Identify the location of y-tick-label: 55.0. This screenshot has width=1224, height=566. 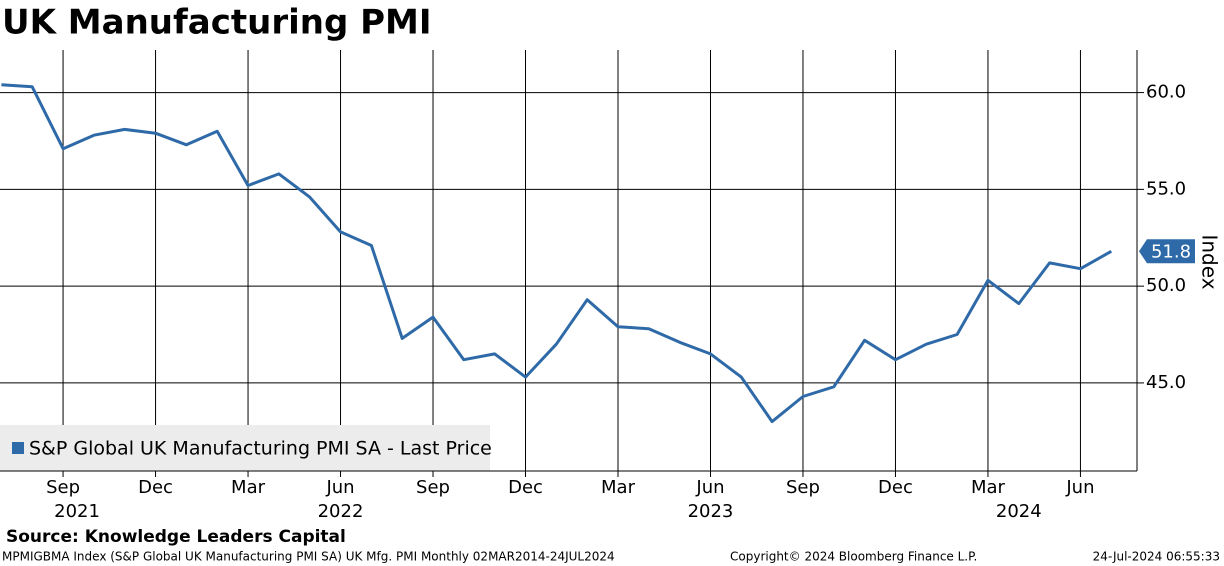
(1166, 188).